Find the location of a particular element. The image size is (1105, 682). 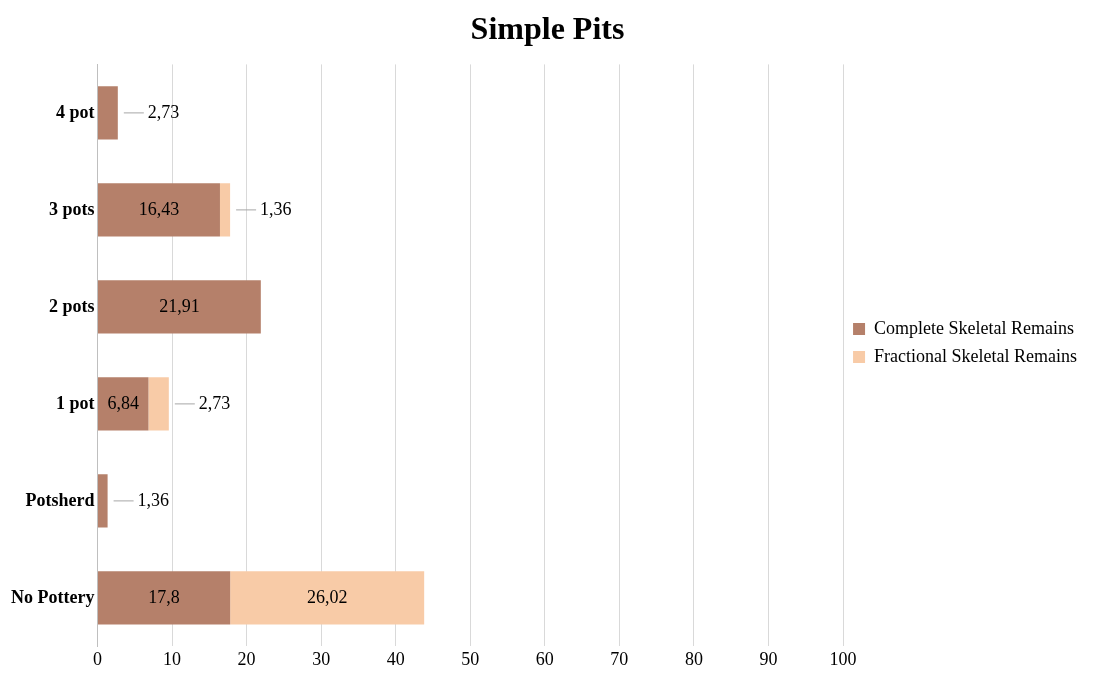

x-tick-label: 40 is located at coordinates (395, 658).